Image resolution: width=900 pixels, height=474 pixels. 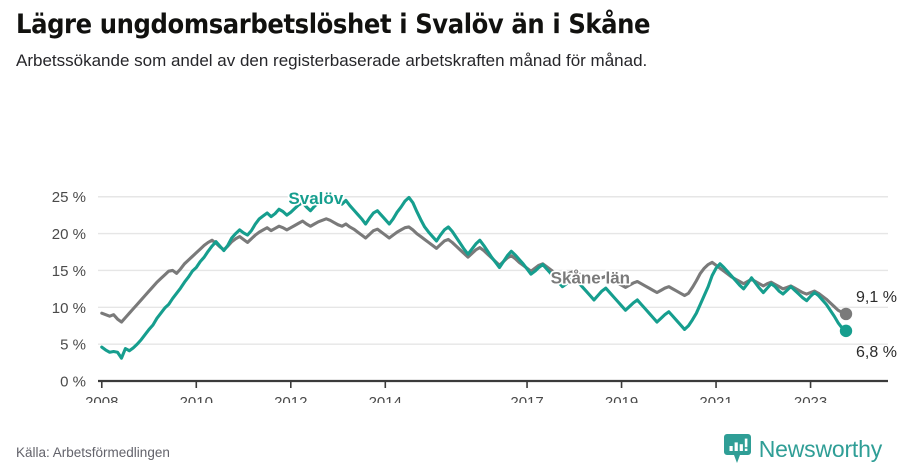 I want to click on y-axis-tick-label: 5 %, so click(x=73, y=345).